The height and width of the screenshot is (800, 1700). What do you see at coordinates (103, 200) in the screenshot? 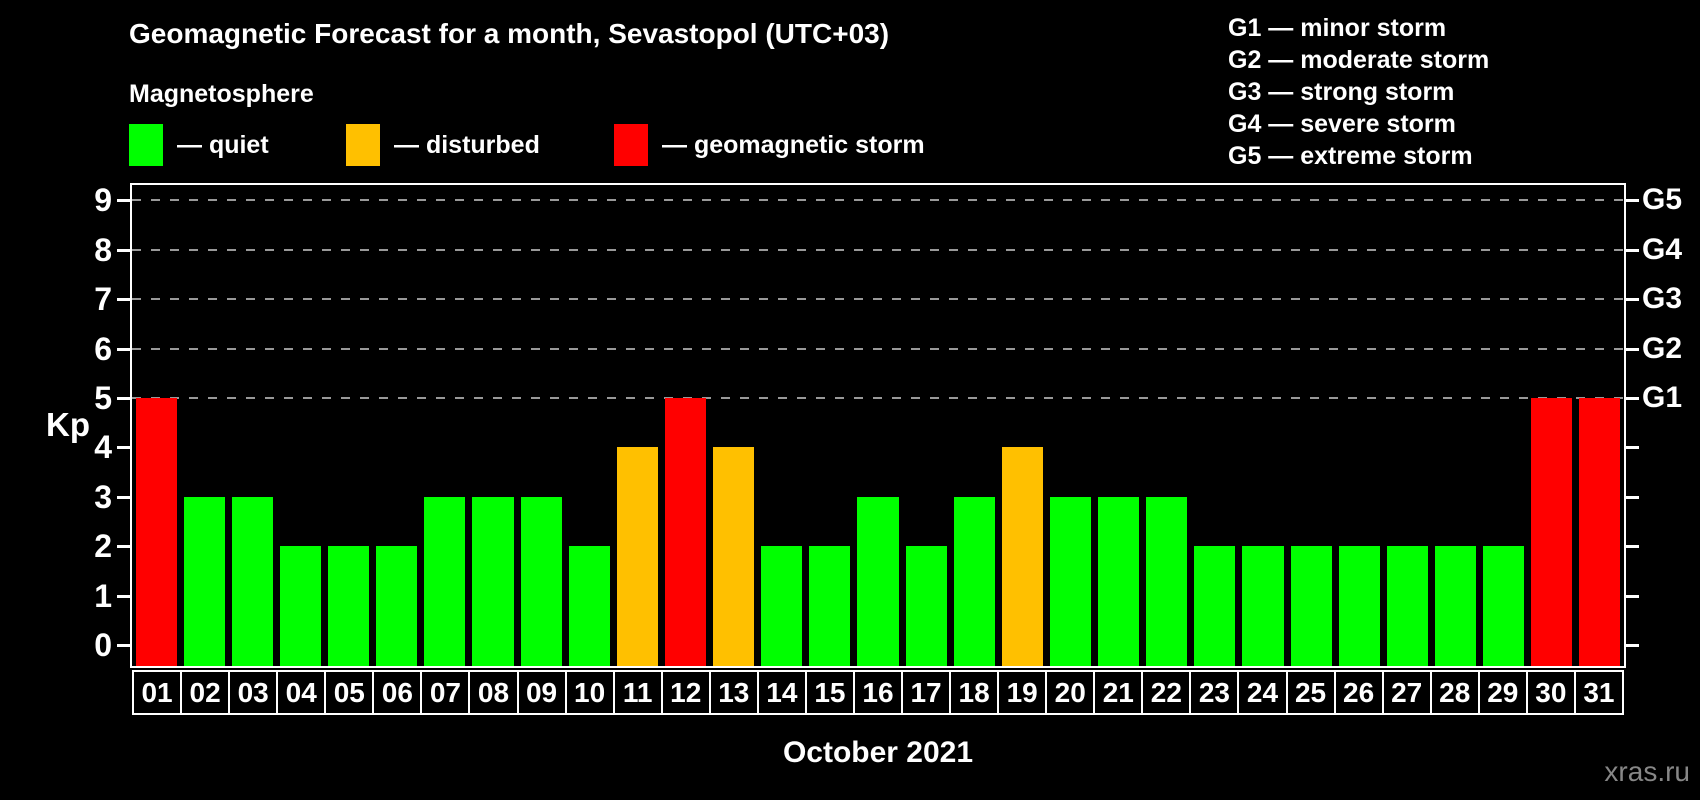
I see `y-tick-label-9: 9` at bounding box center [103, 200].